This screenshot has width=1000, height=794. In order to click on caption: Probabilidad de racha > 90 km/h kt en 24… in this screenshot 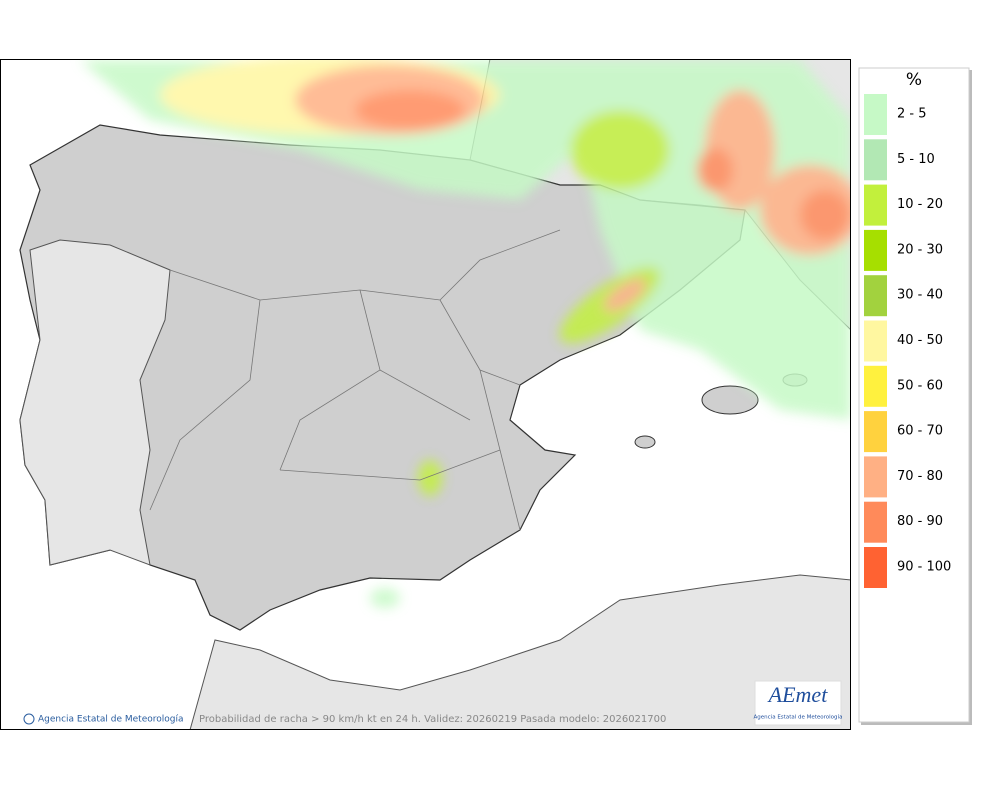, I will do `click(432, 719)`.